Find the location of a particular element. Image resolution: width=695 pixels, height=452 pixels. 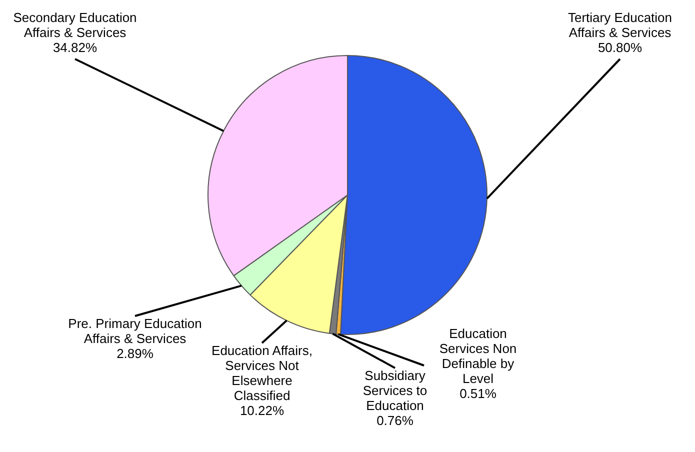

data-label: 0.76% is located at coordinates (395, 420).